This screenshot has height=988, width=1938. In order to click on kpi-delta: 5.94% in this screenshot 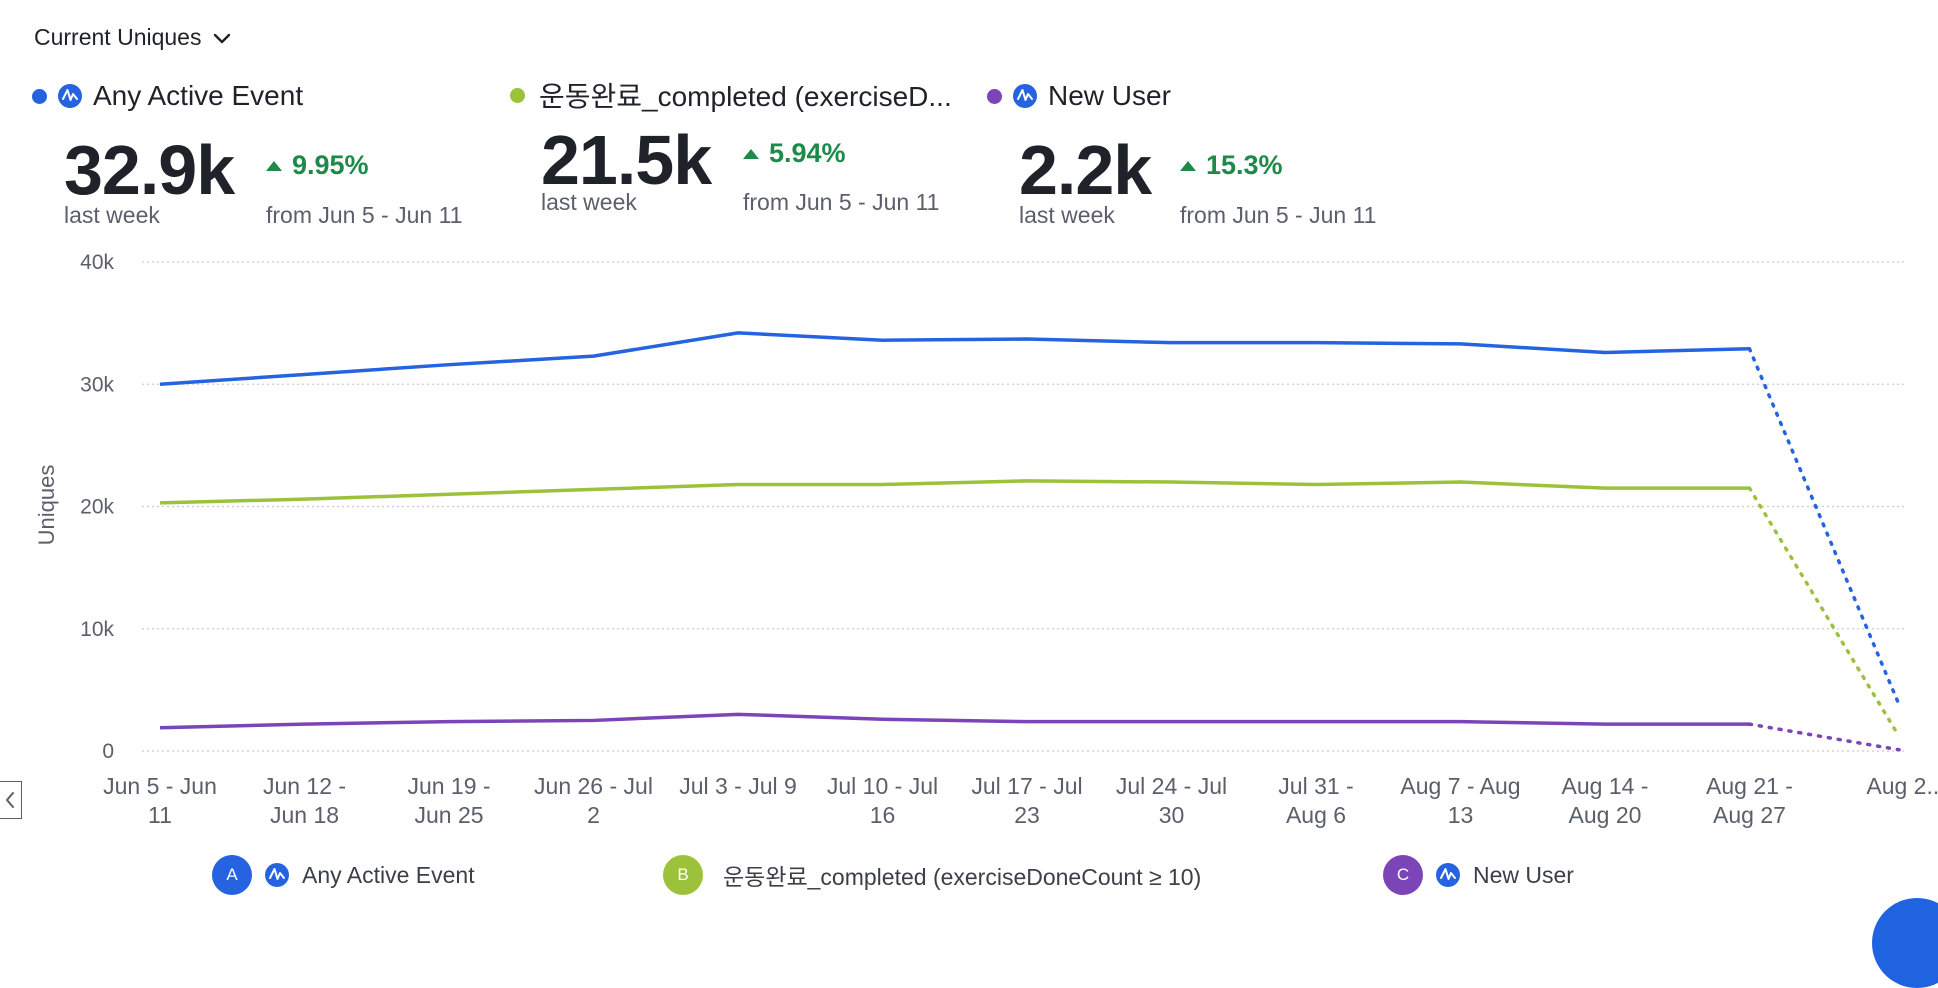, I will do `click(794, 153)`.